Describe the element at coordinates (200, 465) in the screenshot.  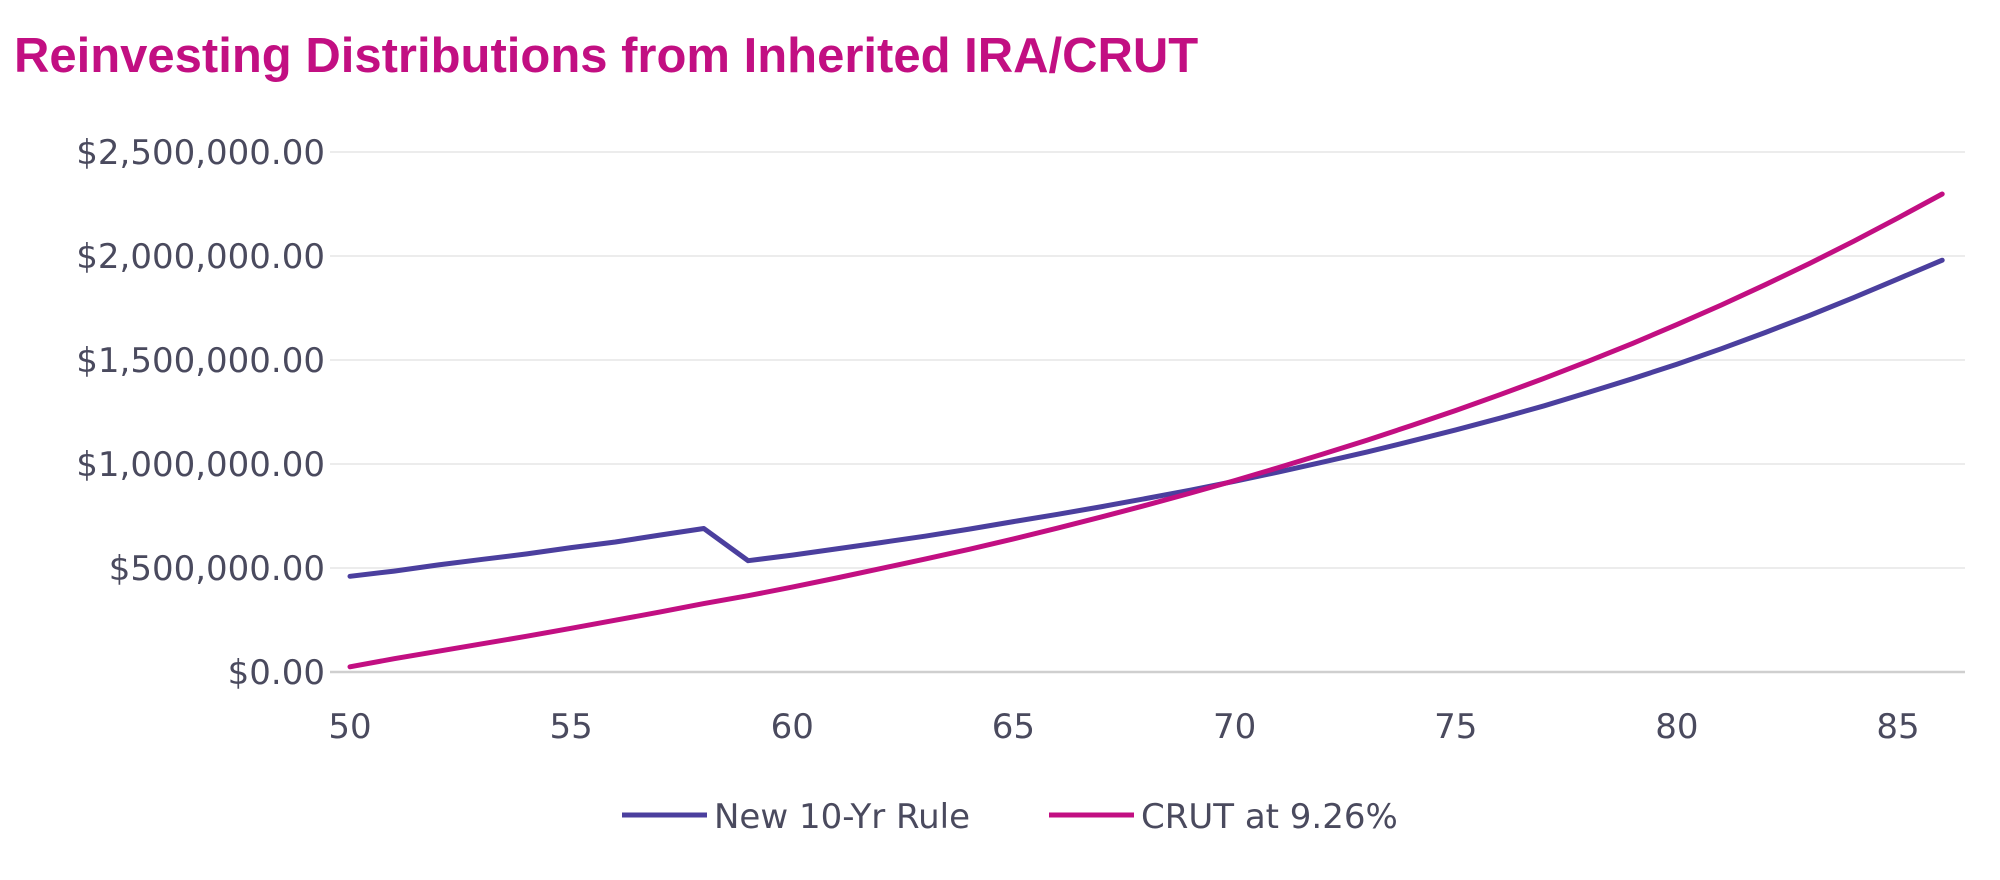
I see `y-tick-label: $1,000,000.00` at that location.